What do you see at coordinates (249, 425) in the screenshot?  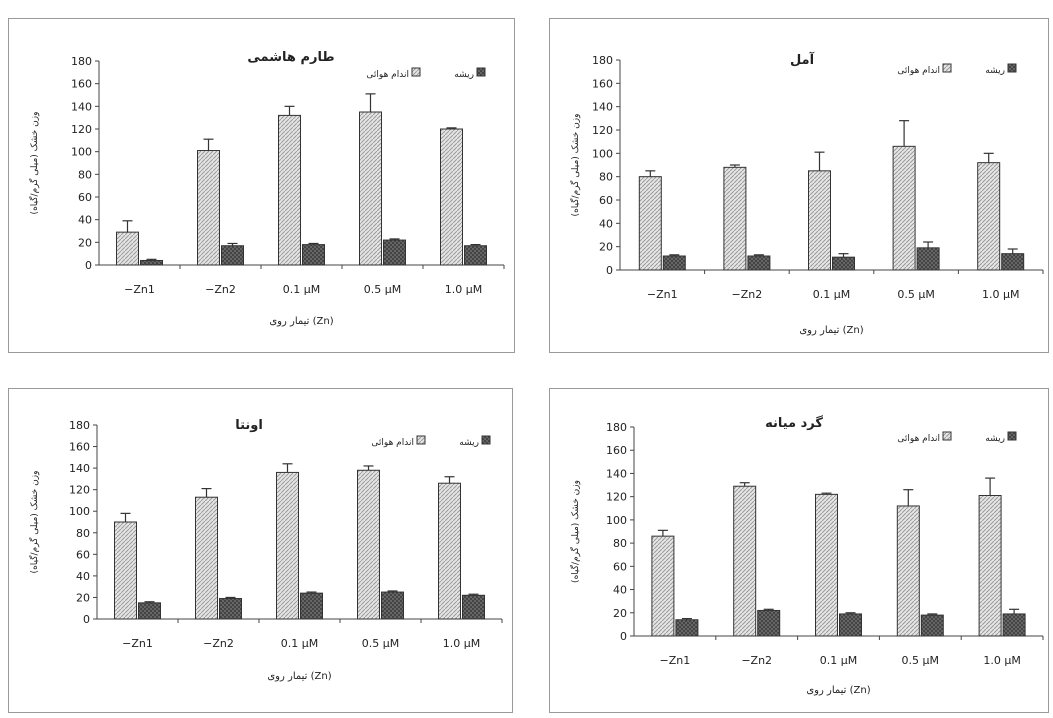 I see `chart-title: اونتا` at bounding box center [249, 425].